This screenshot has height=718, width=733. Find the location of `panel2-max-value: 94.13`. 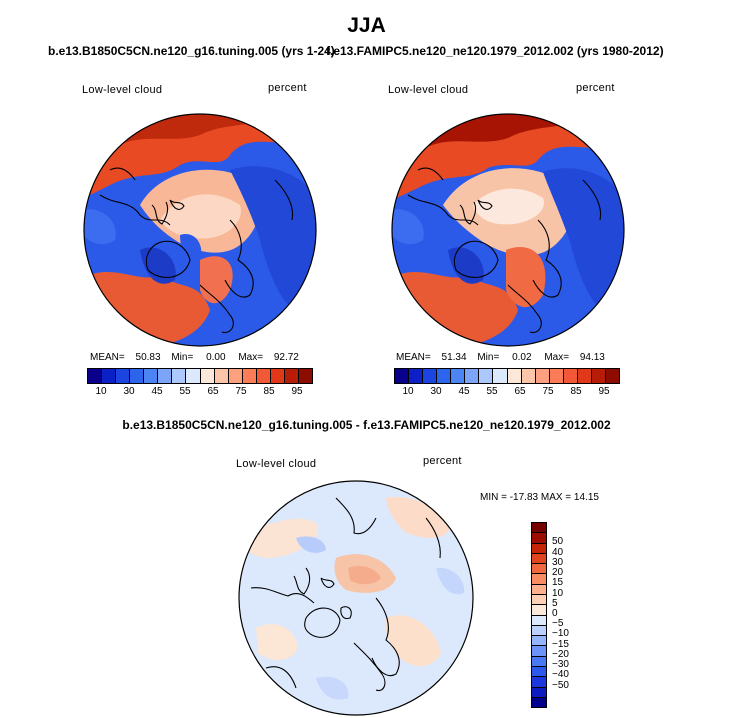

panel2-max-value: 94.13 is located at coordinates (592, 357).